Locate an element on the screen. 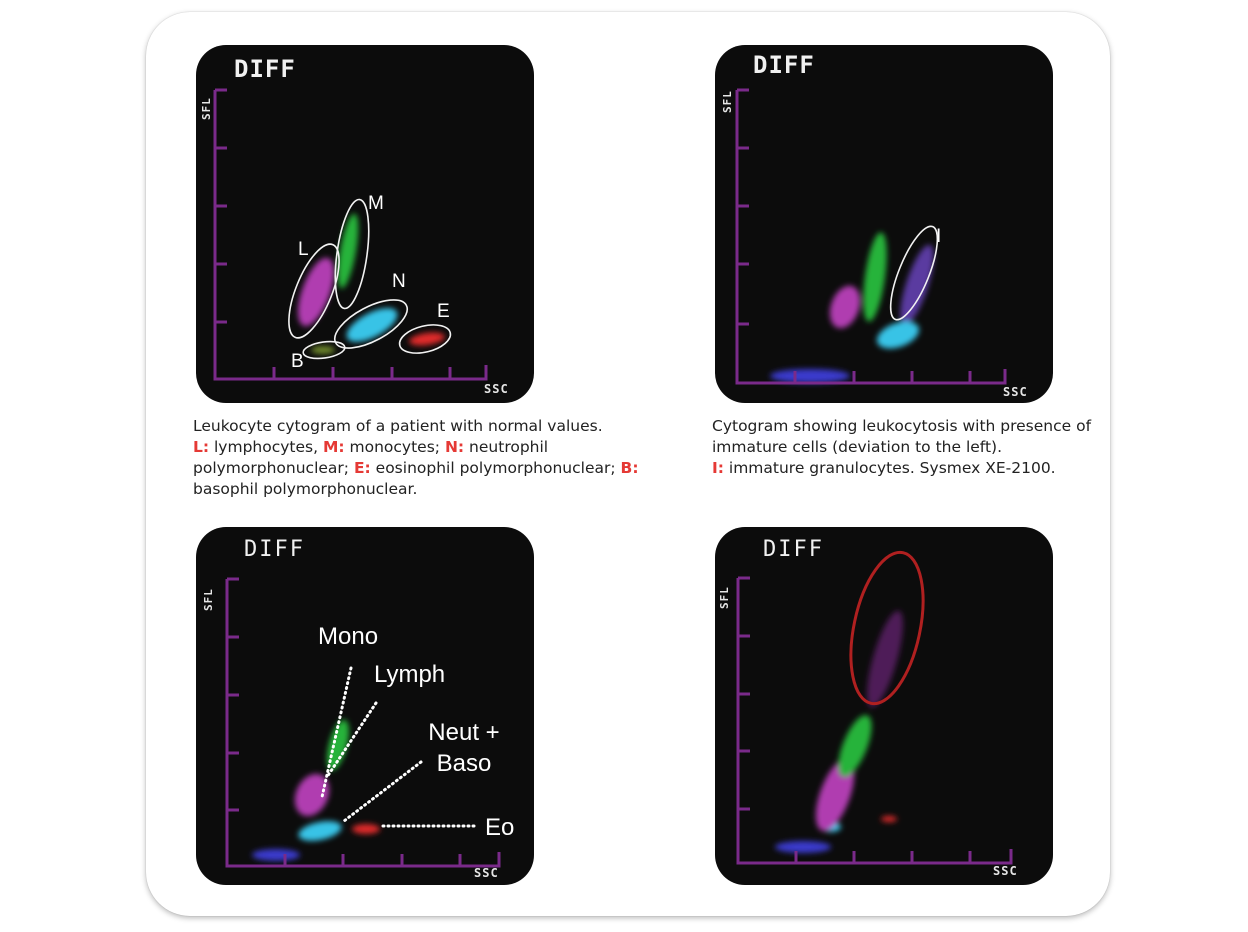 The image size is (1248, 932). lymphocyte-gate is located at coordinates (314, 291).